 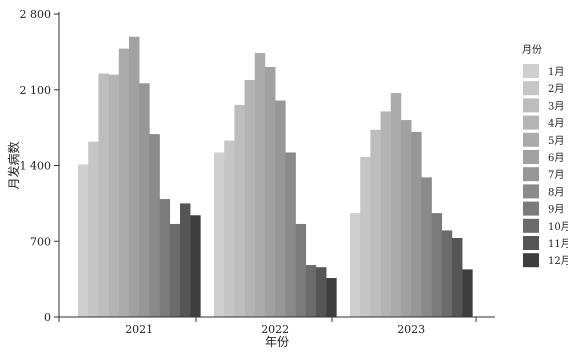 What do you see at coordinates (556, 72) in the screenshot?
I see `legend-label: 1月` at bounding box center [556, 72].